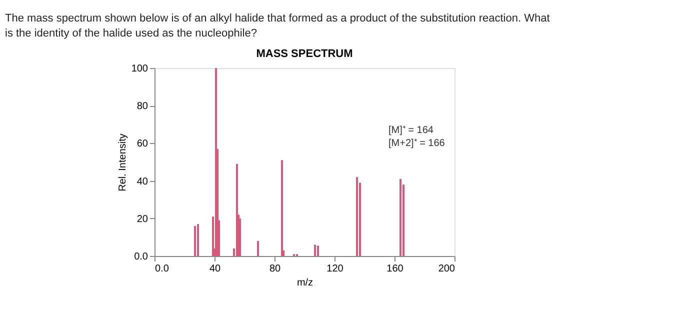 This screenshot has height=333, width=700. Describe the element at coordinates (162, 269) in the screenshot. I see `x-tick-label: 0.0` at that location.